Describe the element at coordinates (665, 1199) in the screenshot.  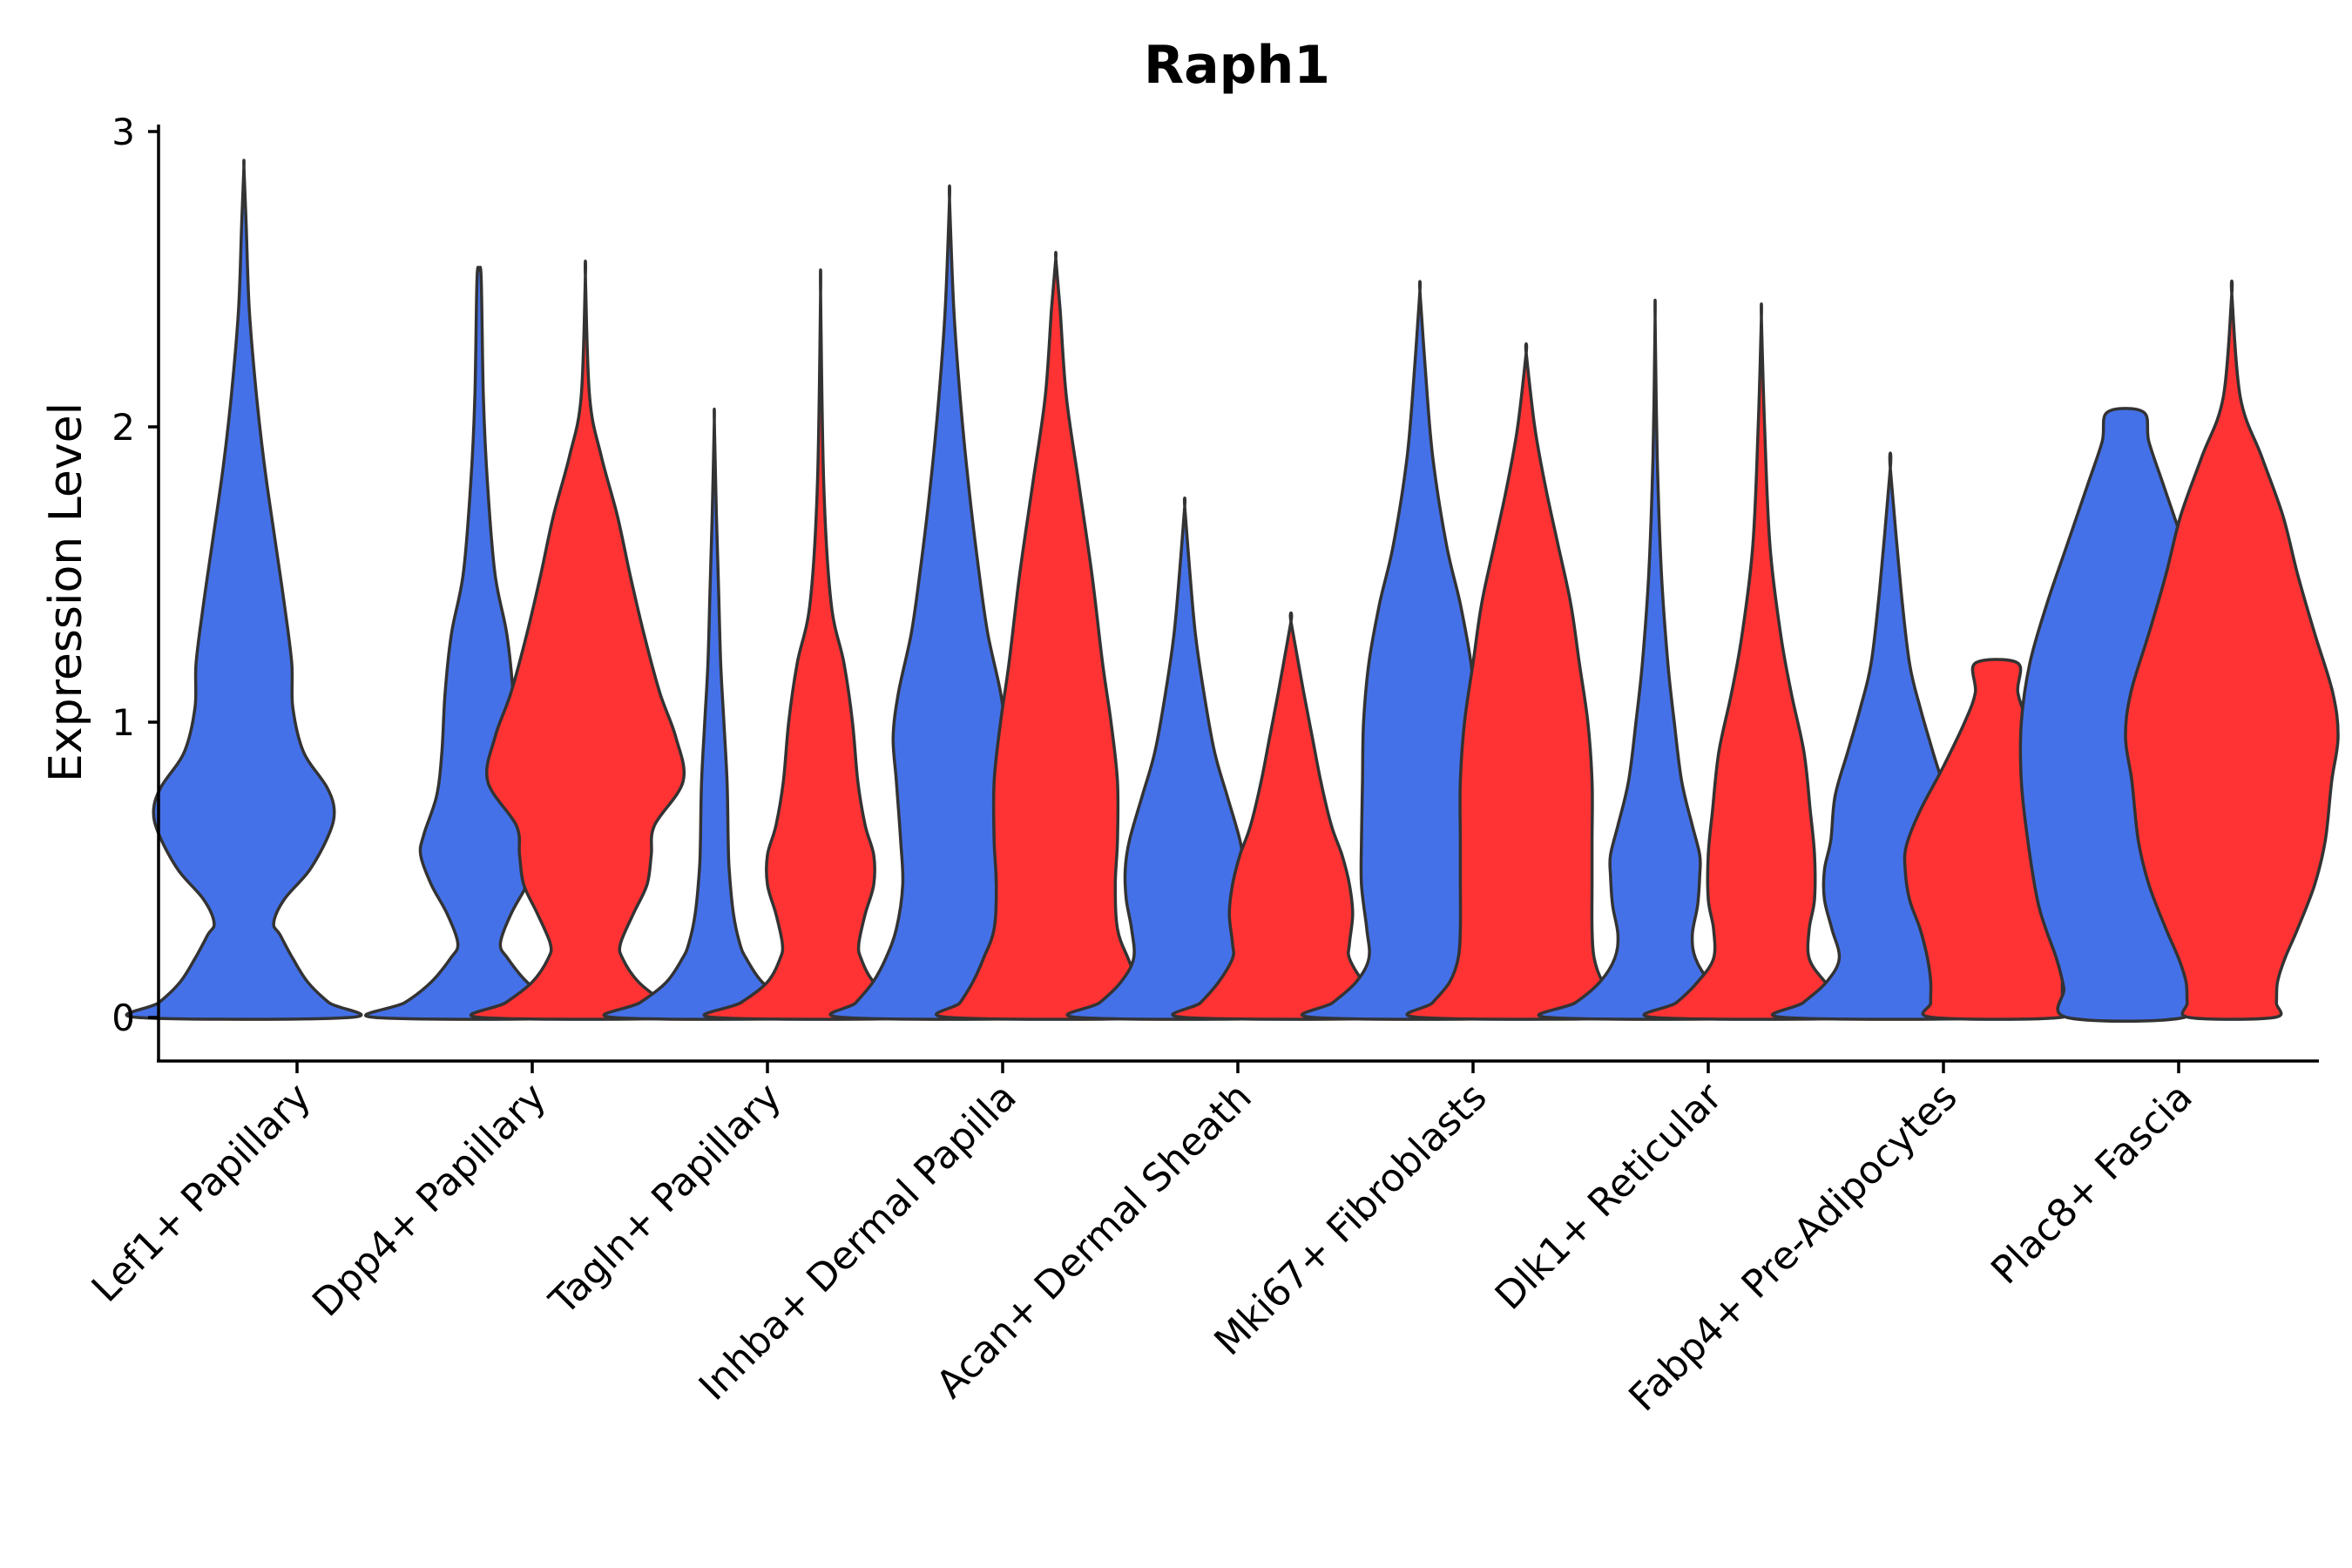
I see `x-tick-label-2: Tagln+ Papillary` at that location.